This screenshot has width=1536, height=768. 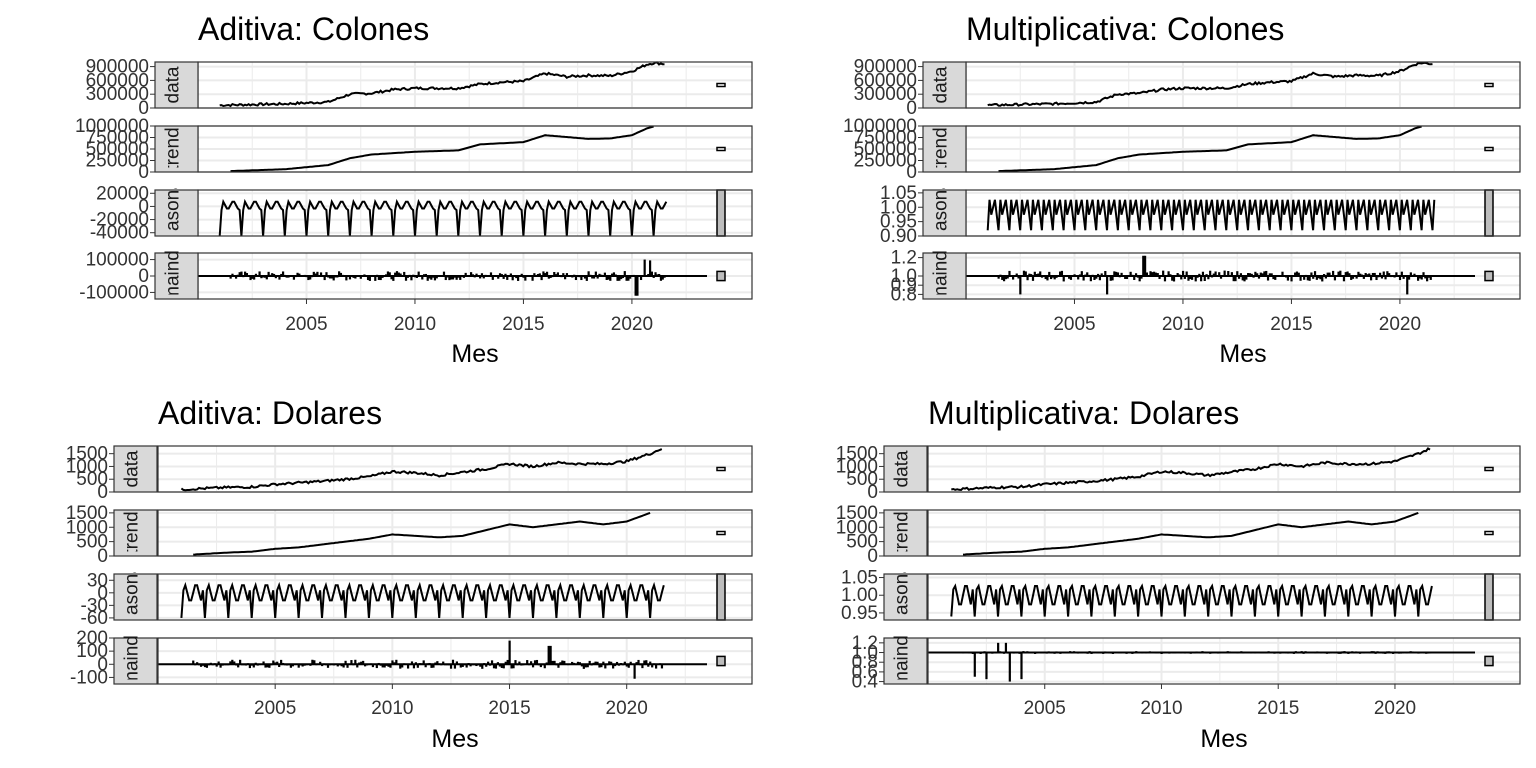 I want to click on y-tick-label: 0.6, so click(x=865, y=672).